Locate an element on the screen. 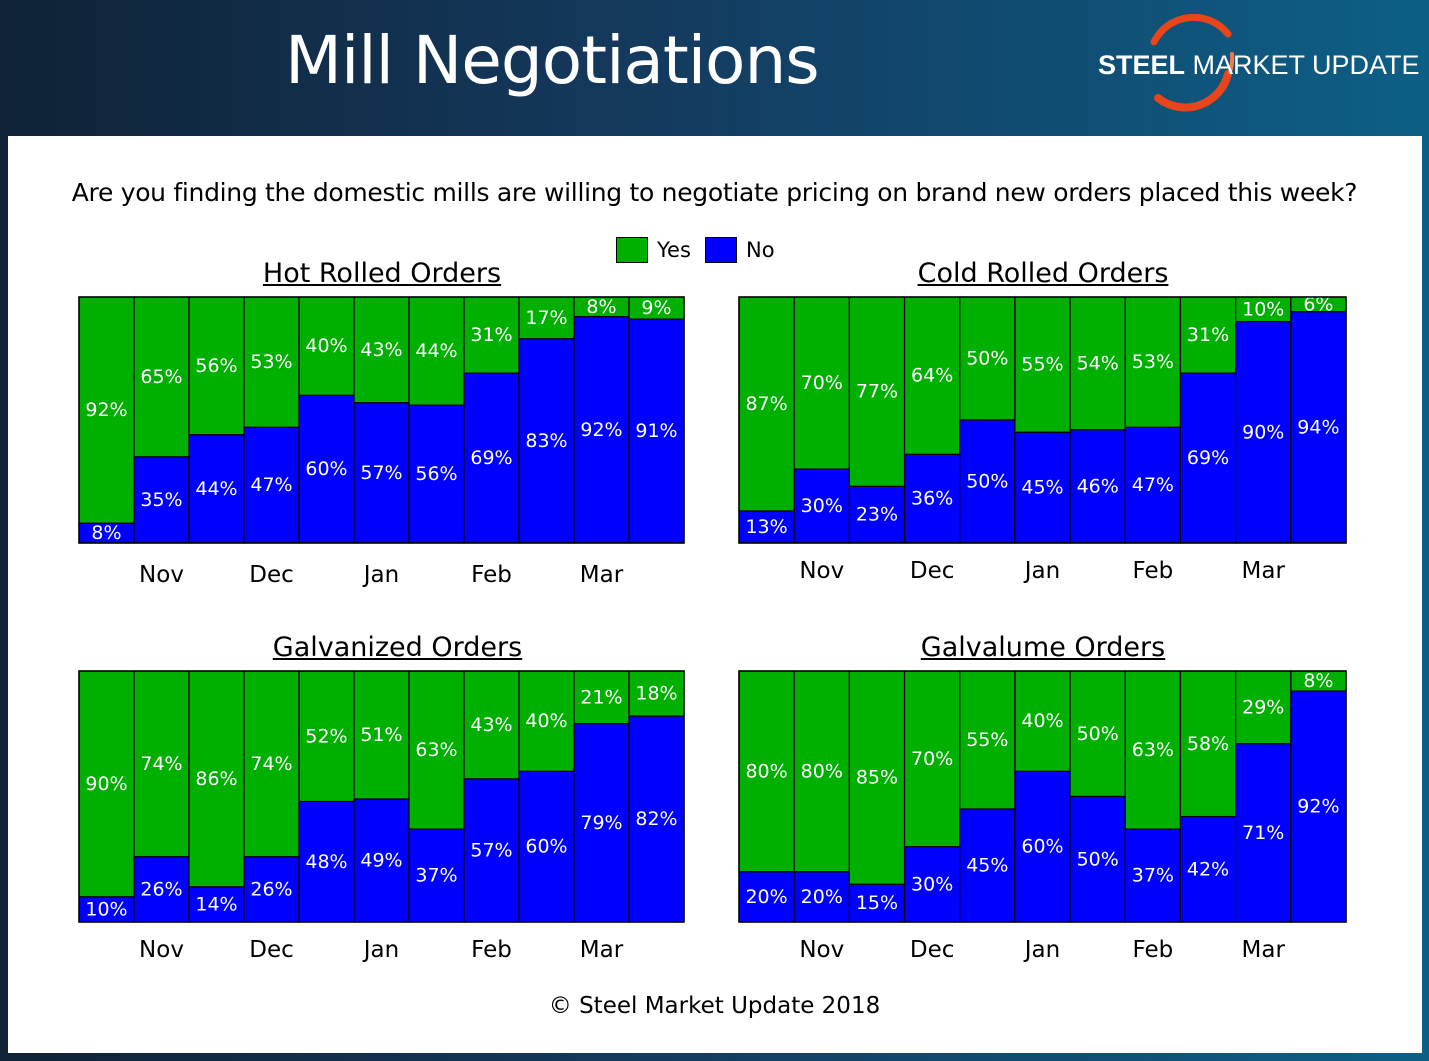 This screenshot has height=1061, width=1429. data-label-yes-3: 53% is located at coordinates (271, 362).